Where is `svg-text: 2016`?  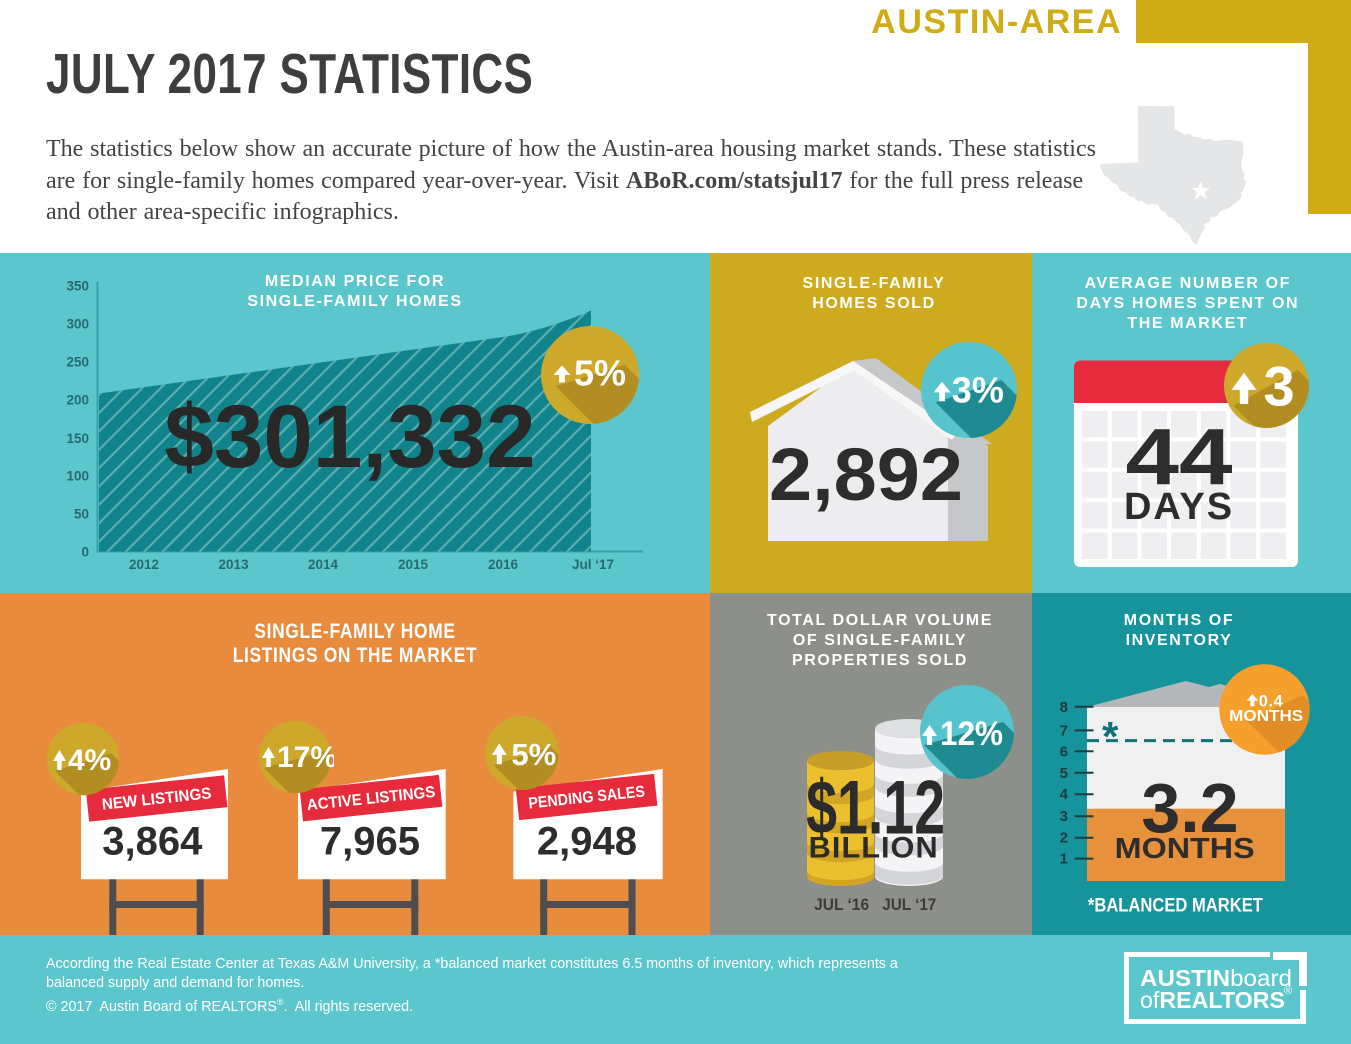 svg-text: 2016 is located at coordinates (503, 564).